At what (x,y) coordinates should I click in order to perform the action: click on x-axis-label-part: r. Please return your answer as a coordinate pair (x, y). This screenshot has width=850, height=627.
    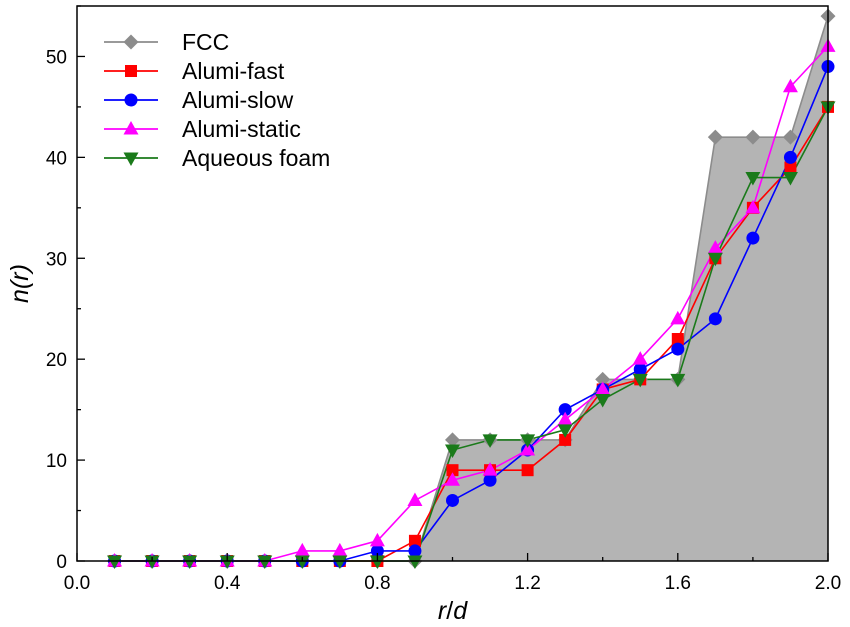
    Looking at the image, I should click on (443, 611).